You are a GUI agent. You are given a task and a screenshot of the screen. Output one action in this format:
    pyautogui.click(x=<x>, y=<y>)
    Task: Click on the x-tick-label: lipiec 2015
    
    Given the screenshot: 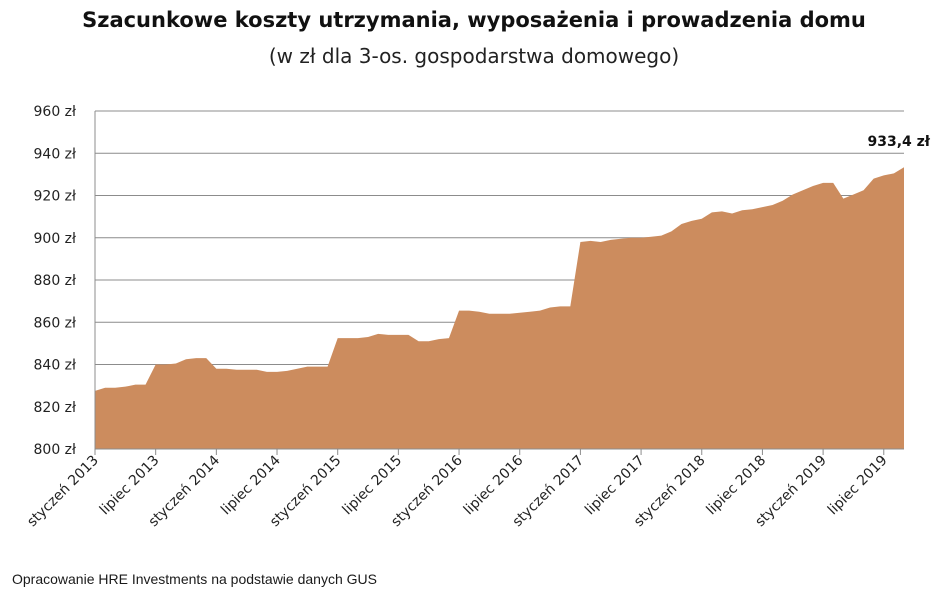 What is the action you would take?
    pyautogui.click(x=372, y=486)
    